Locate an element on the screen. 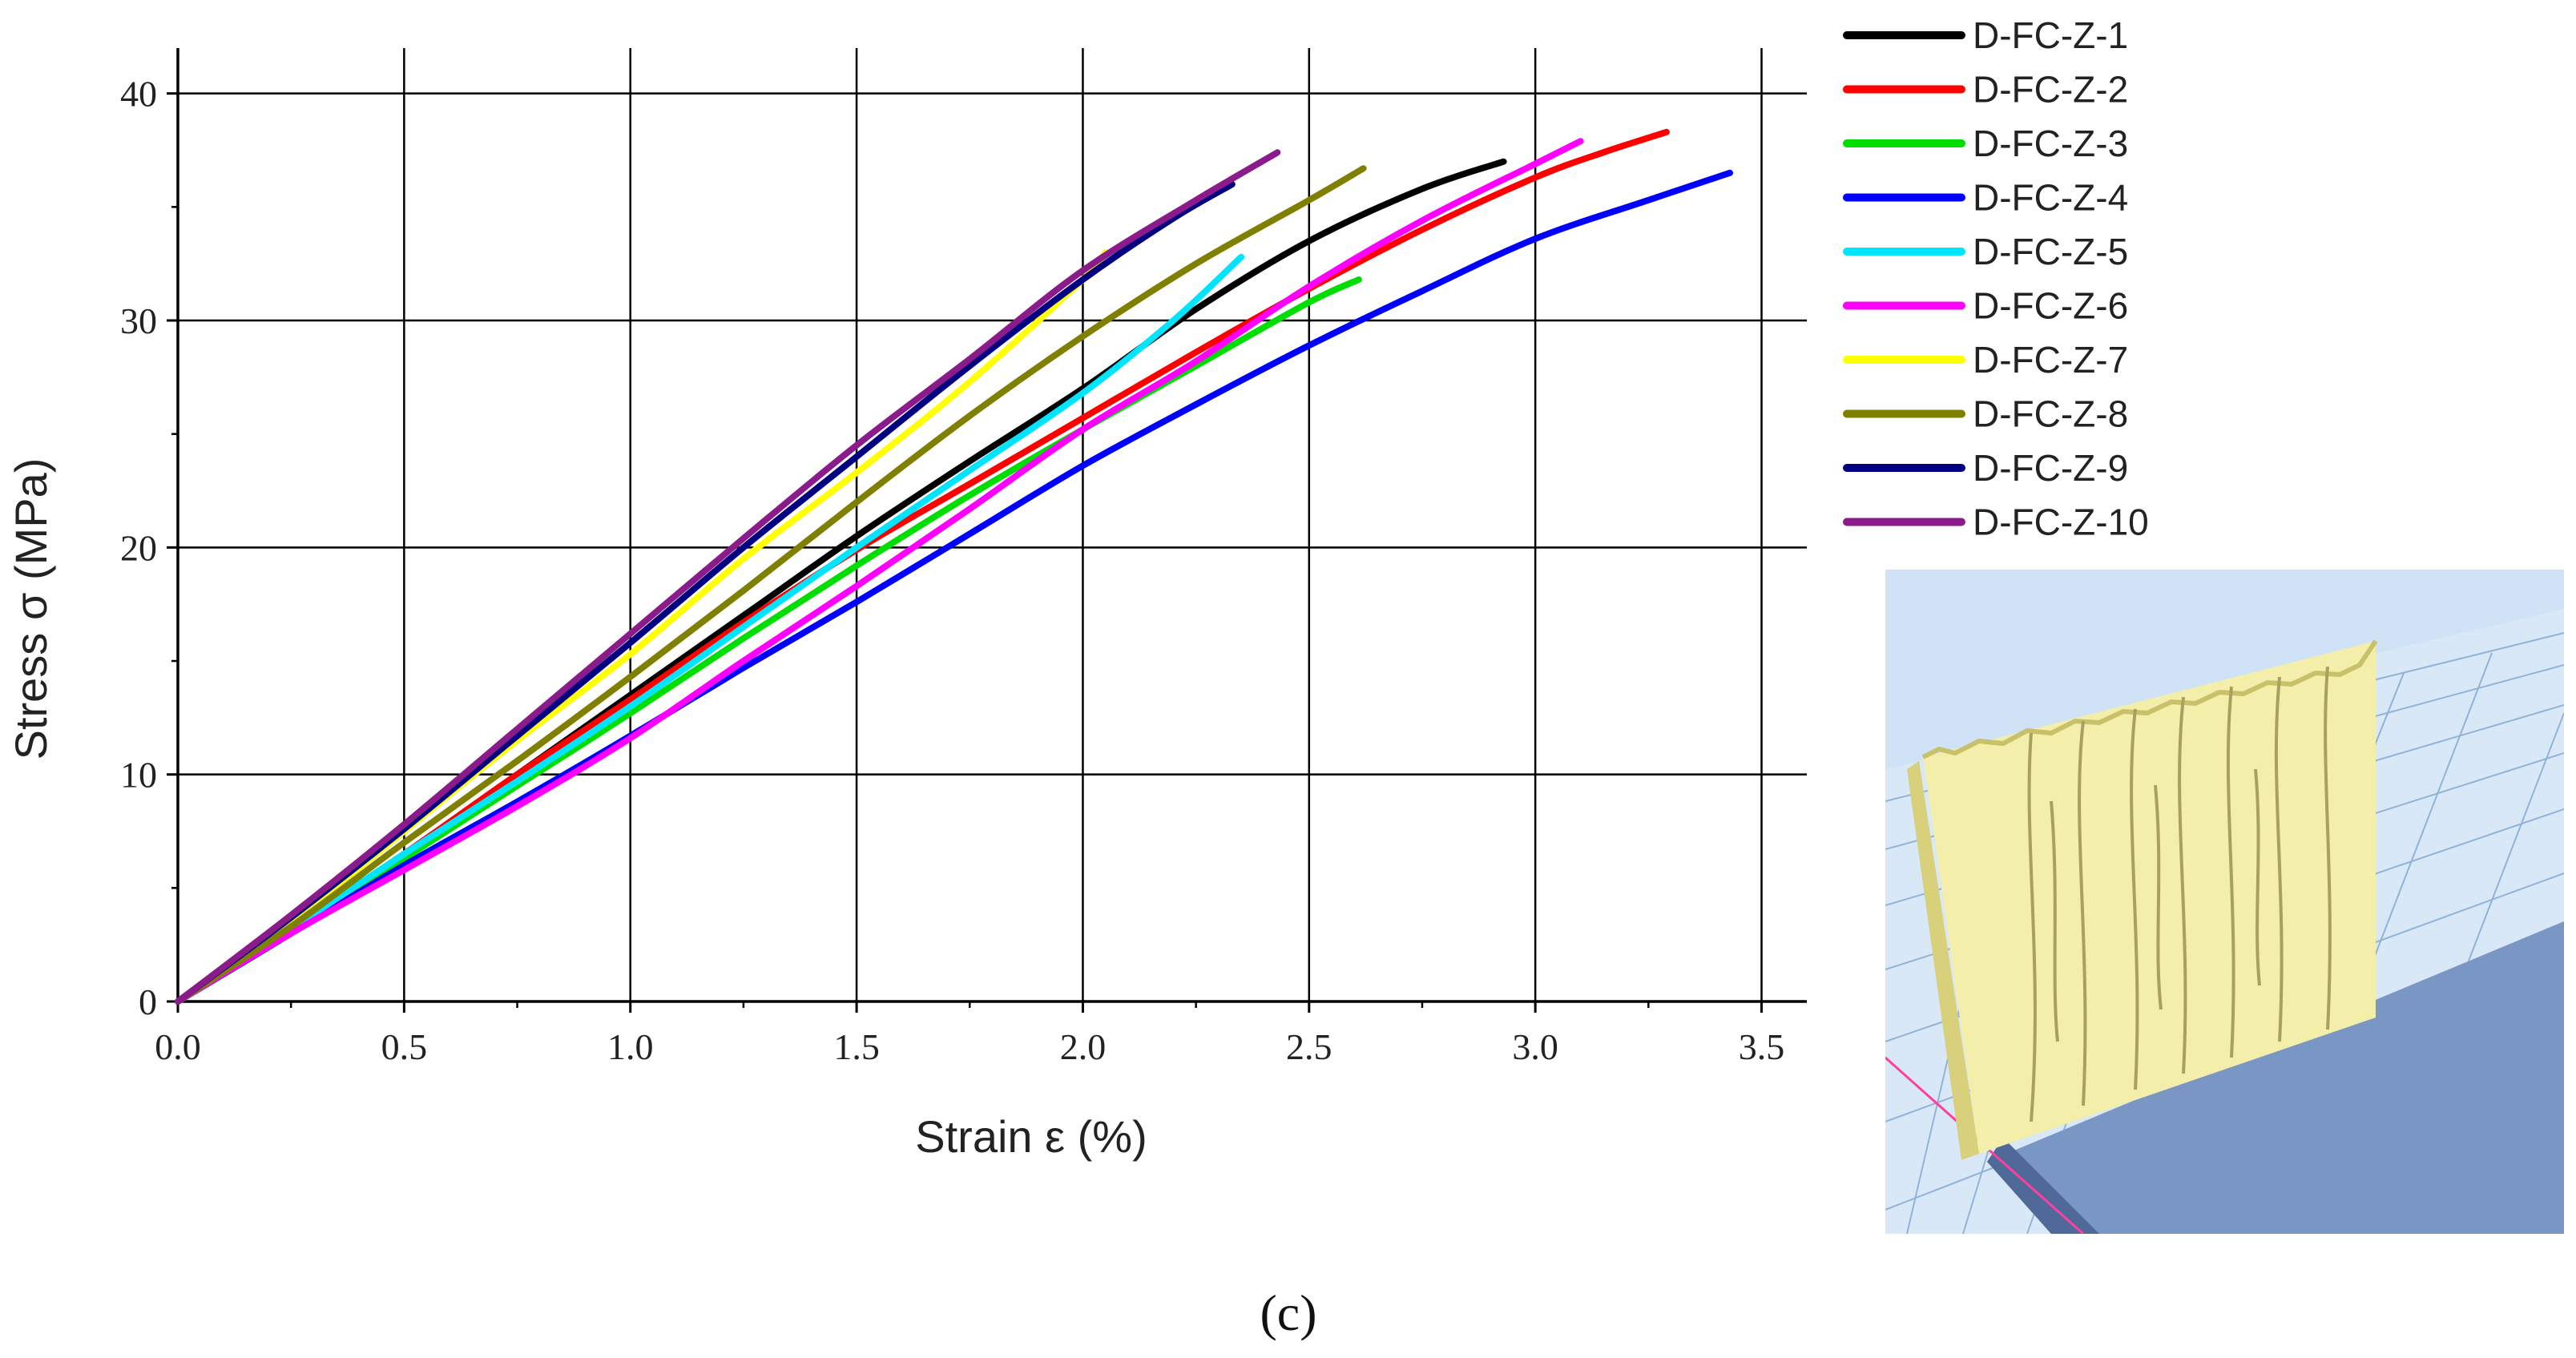 This screenshot has width=2576, height=1358. legend-label-d-fc-z-7: D-FC-Z-7 is located at coordinates (2050, 360).